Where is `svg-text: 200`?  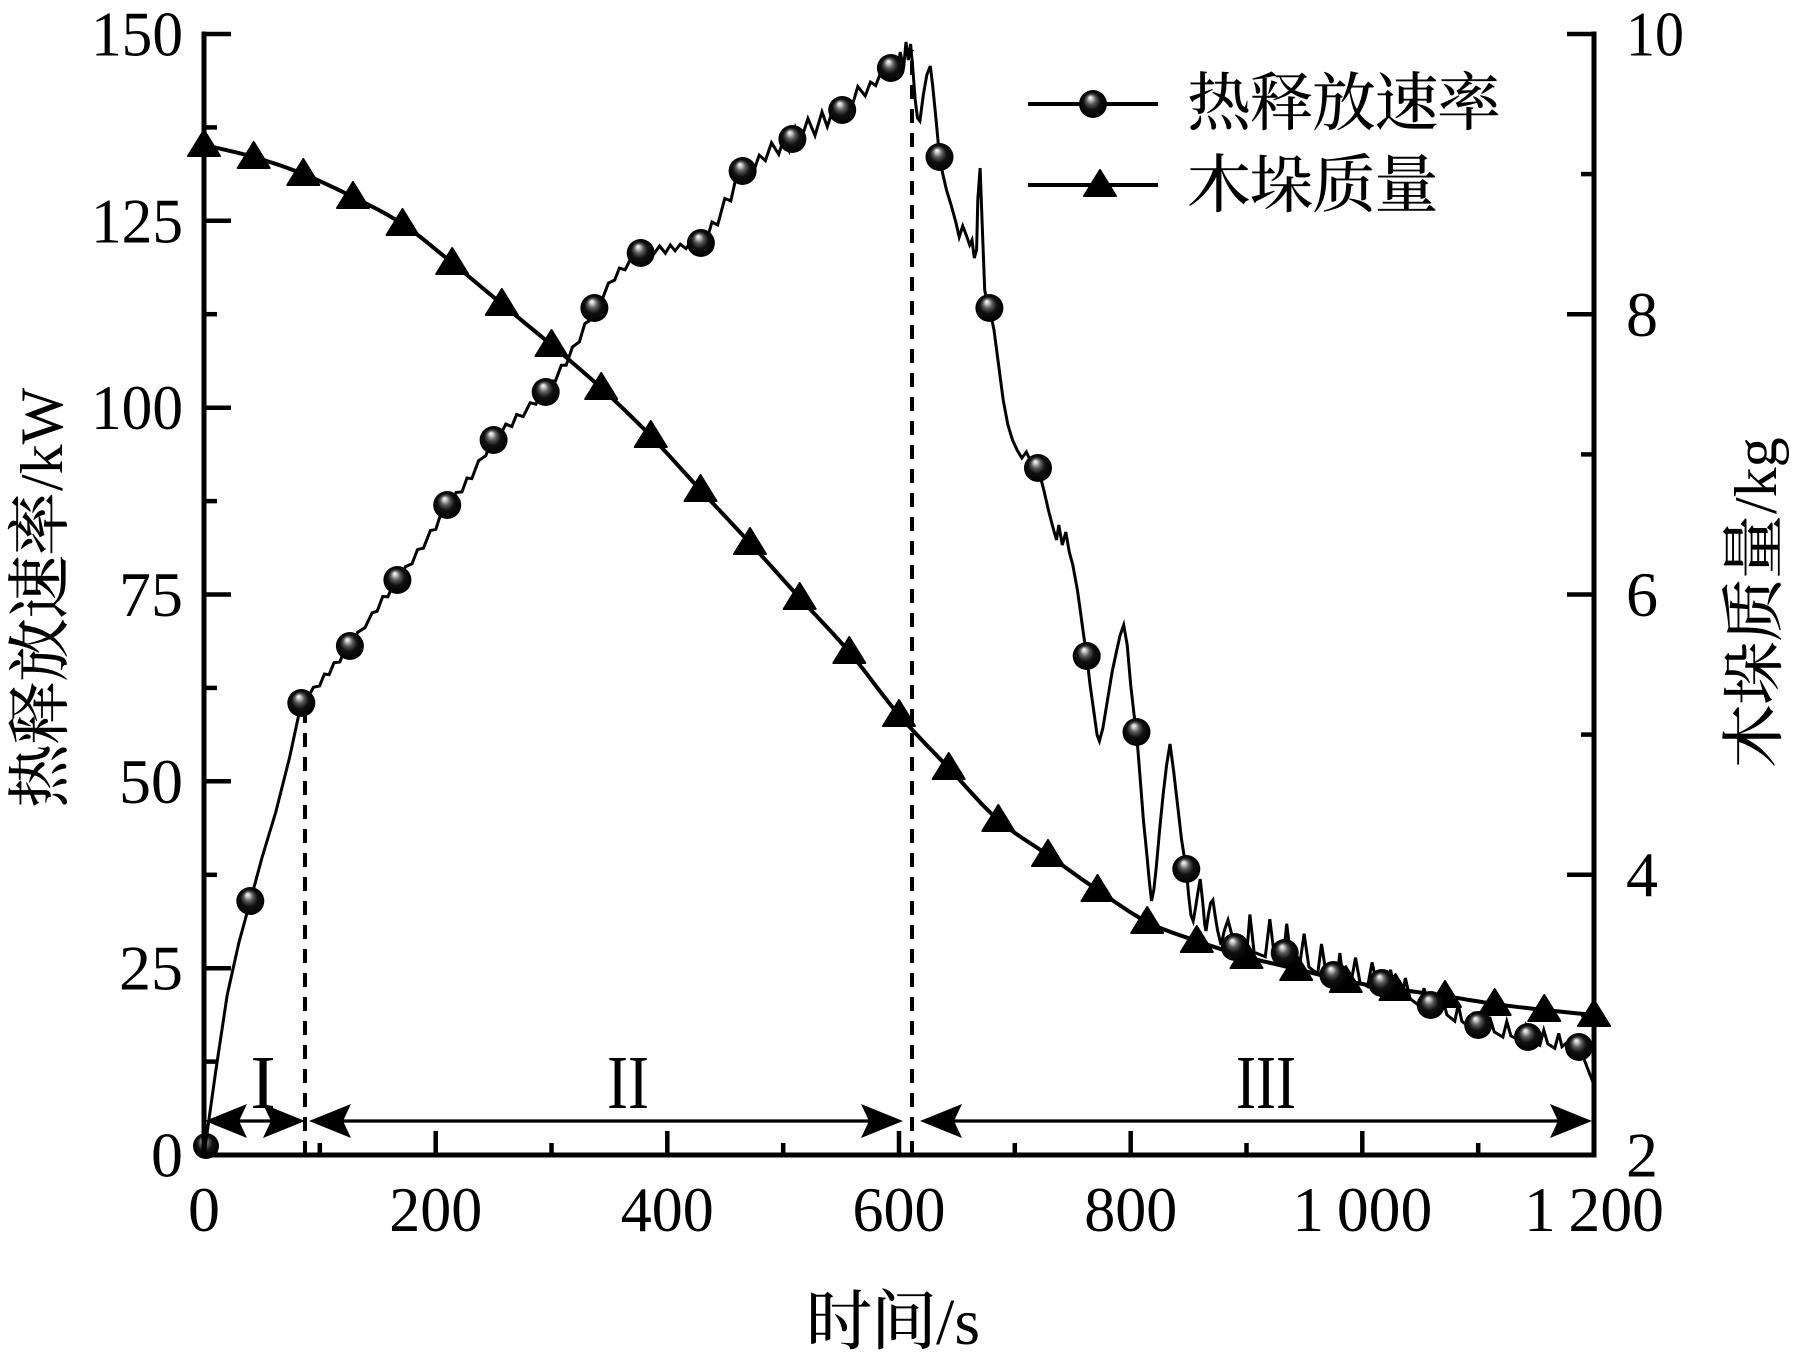 svg-text: 200 is located at coordinates (435, 1209).